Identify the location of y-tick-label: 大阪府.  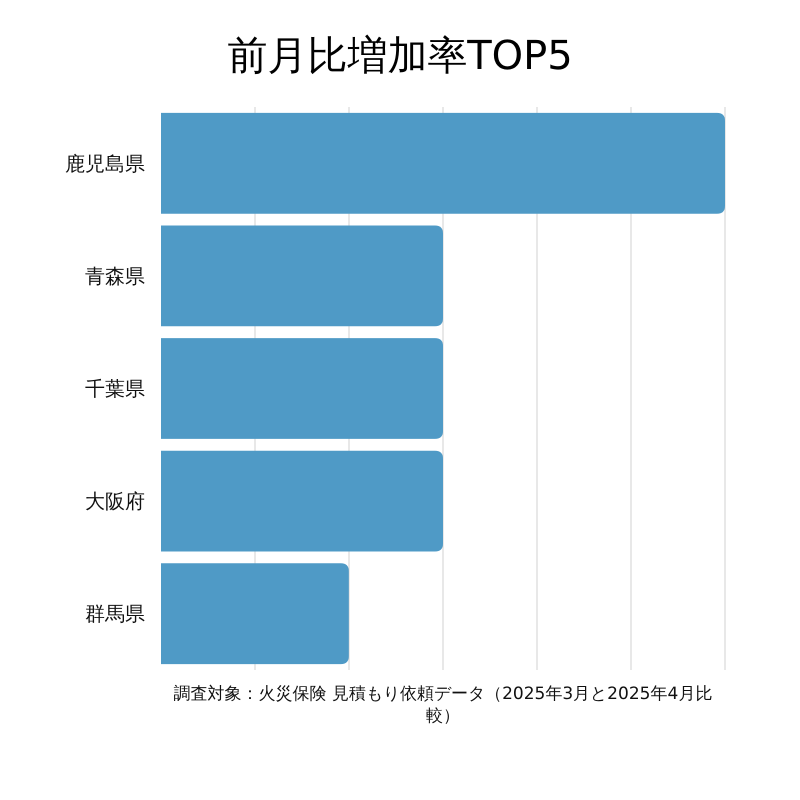
(115, 501).